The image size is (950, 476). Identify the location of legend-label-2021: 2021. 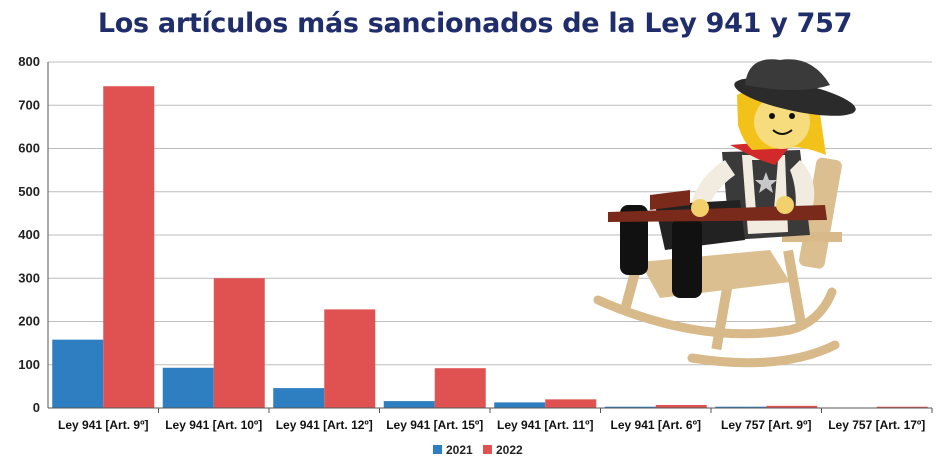
(459, 450).